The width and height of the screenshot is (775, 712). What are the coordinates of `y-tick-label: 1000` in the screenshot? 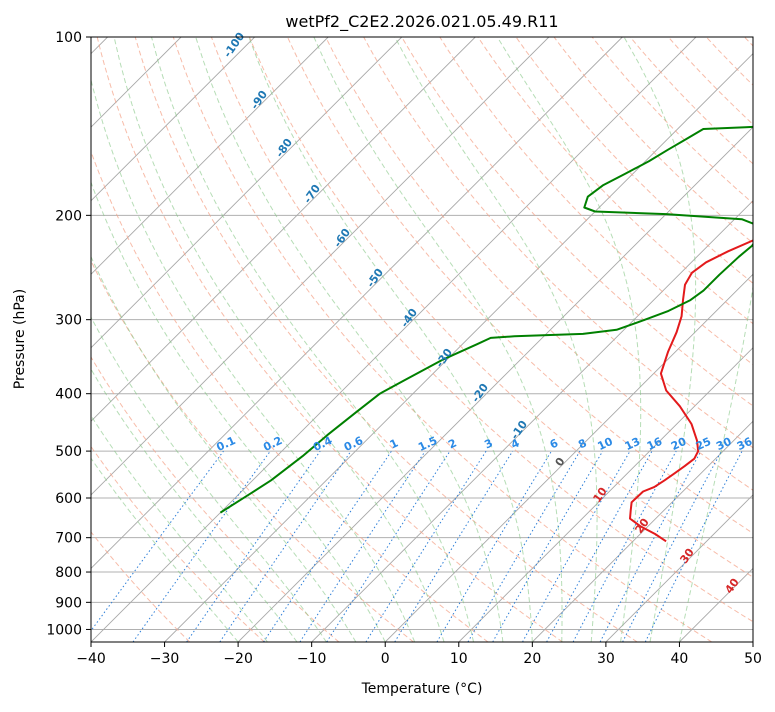 It's located at (64, 630).